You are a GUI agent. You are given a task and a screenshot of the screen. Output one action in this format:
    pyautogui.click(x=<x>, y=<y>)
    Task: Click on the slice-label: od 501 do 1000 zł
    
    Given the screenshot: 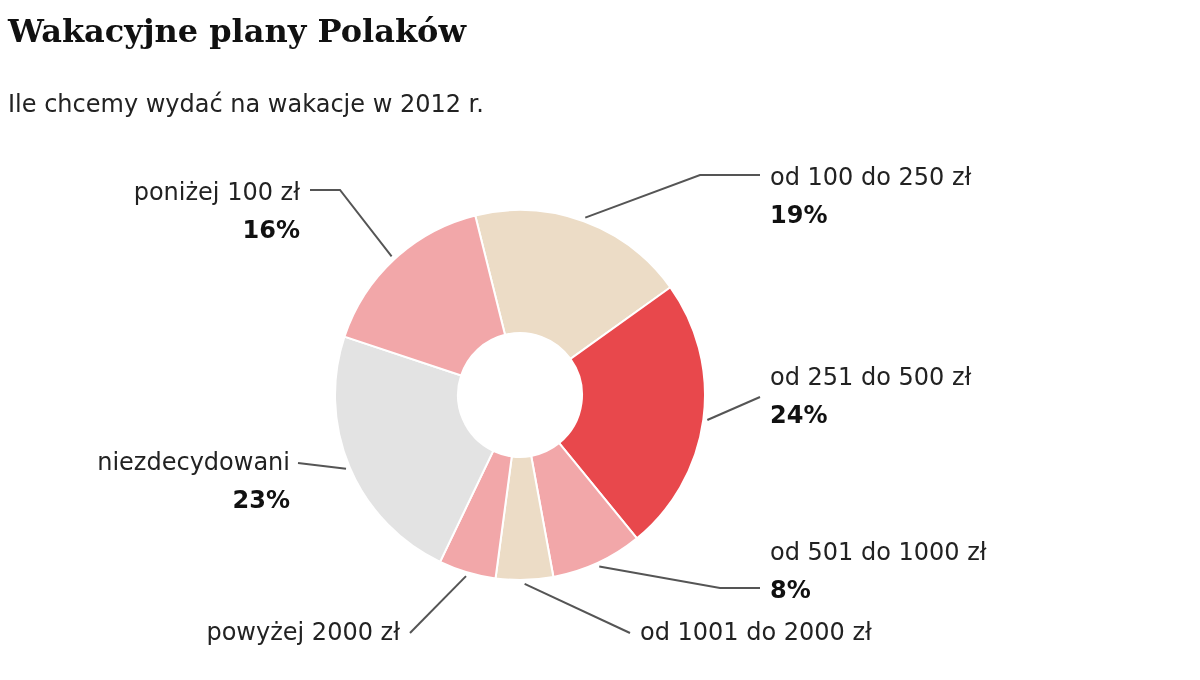 What is the action you would take?
    pyautogui.click(x=878, y=552)
    